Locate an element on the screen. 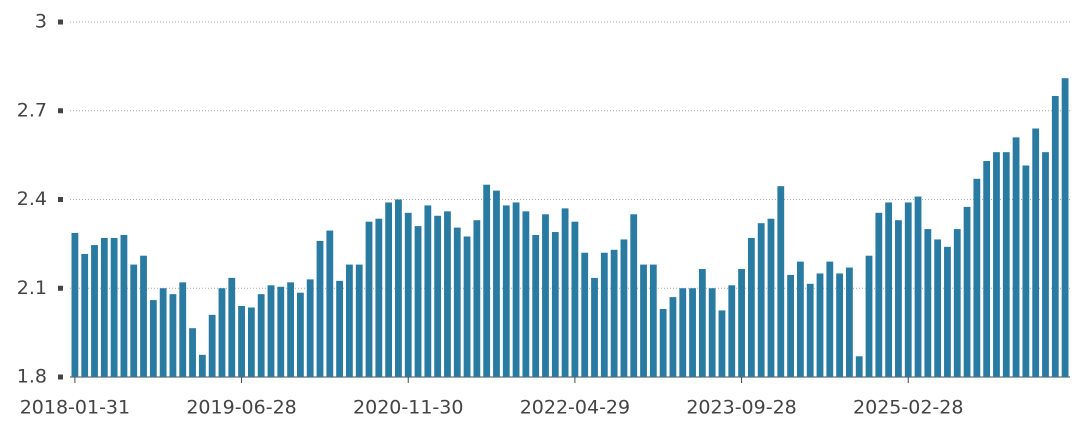  x-tick-label: 2019-06-28 is located at coordinates (241, 408).